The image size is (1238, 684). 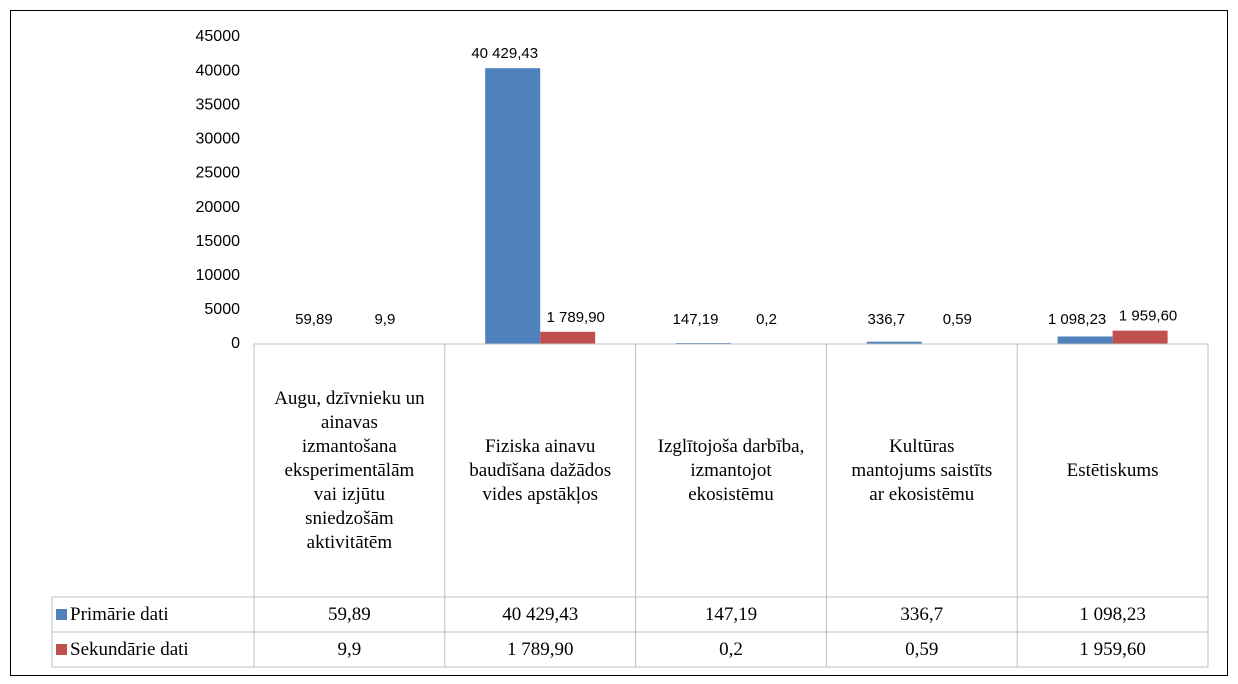 I want to click on data-label: 1 098,23, so click(x=1077, y=319).